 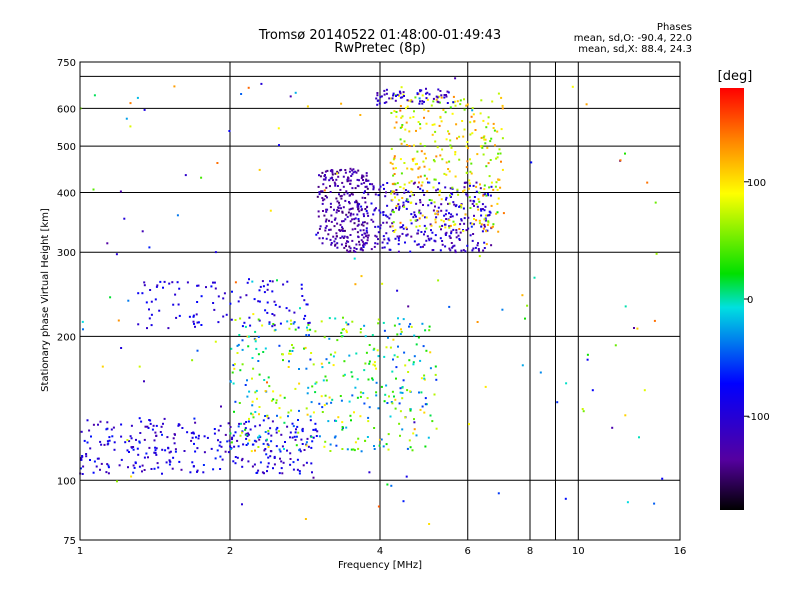 I want to click on chart-title-line2: RwPretec (8p), so click(x=380, y=48).